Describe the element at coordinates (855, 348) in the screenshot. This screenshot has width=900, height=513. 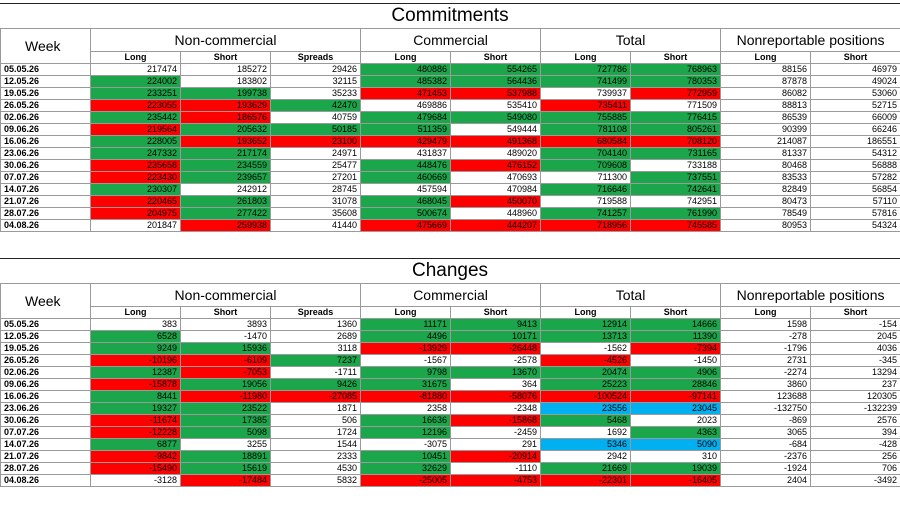
I see `value-cell: 4036` at that location.